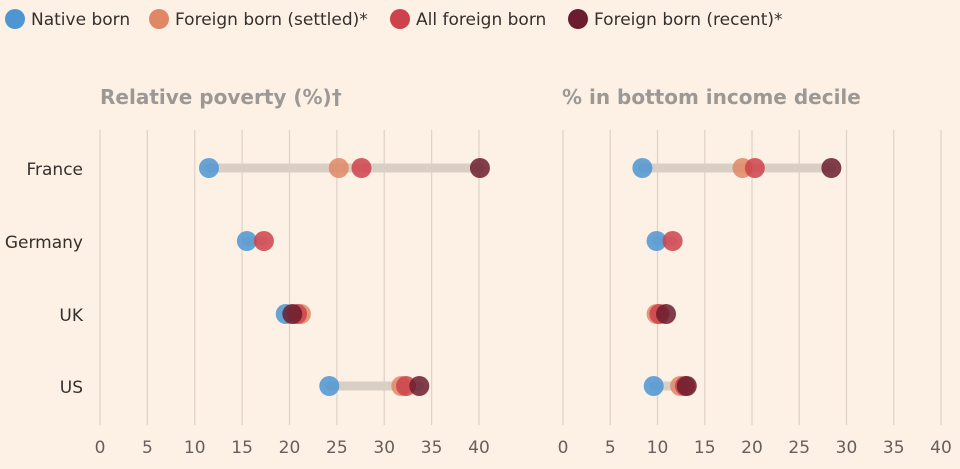  I want to click on legend-swatch-all, so click(400, 19).